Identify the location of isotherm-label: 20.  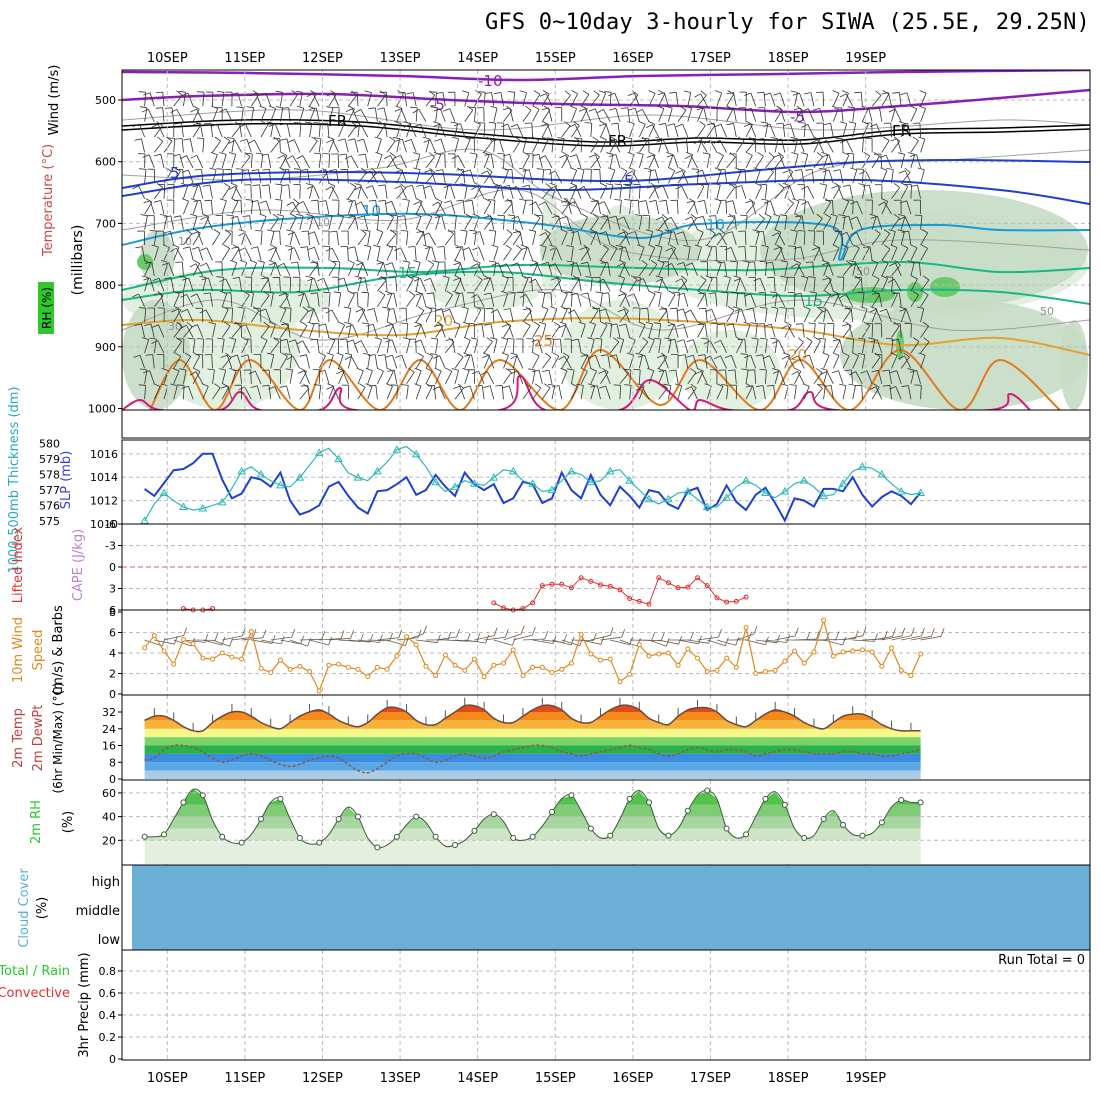
(443, 321).